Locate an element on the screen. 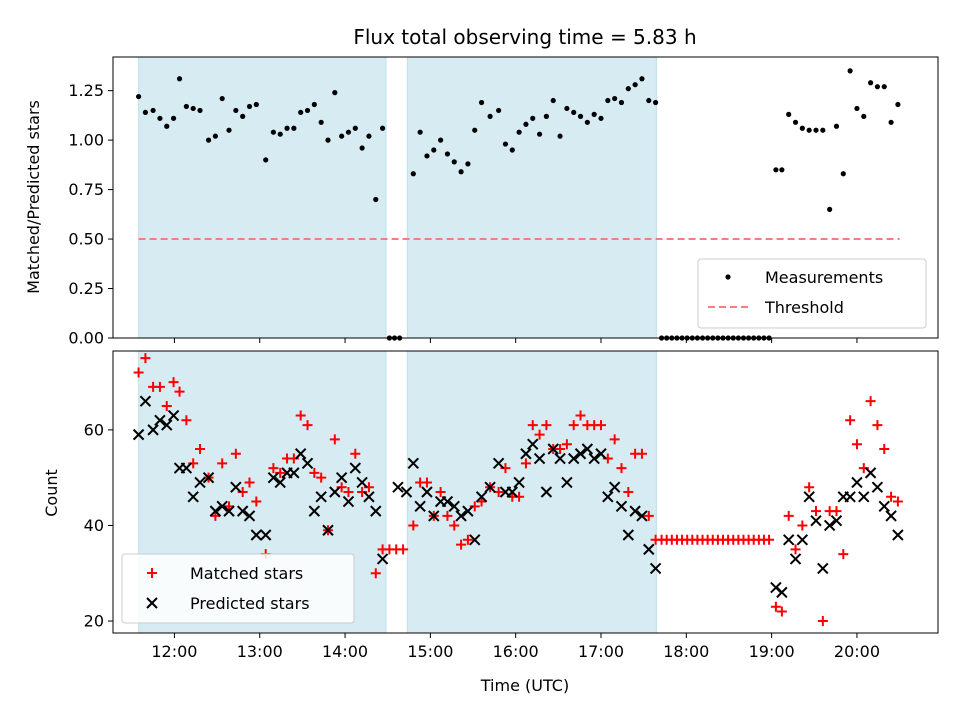  top-y-tick-label: 1.25 is located at coordinates (86, 90).